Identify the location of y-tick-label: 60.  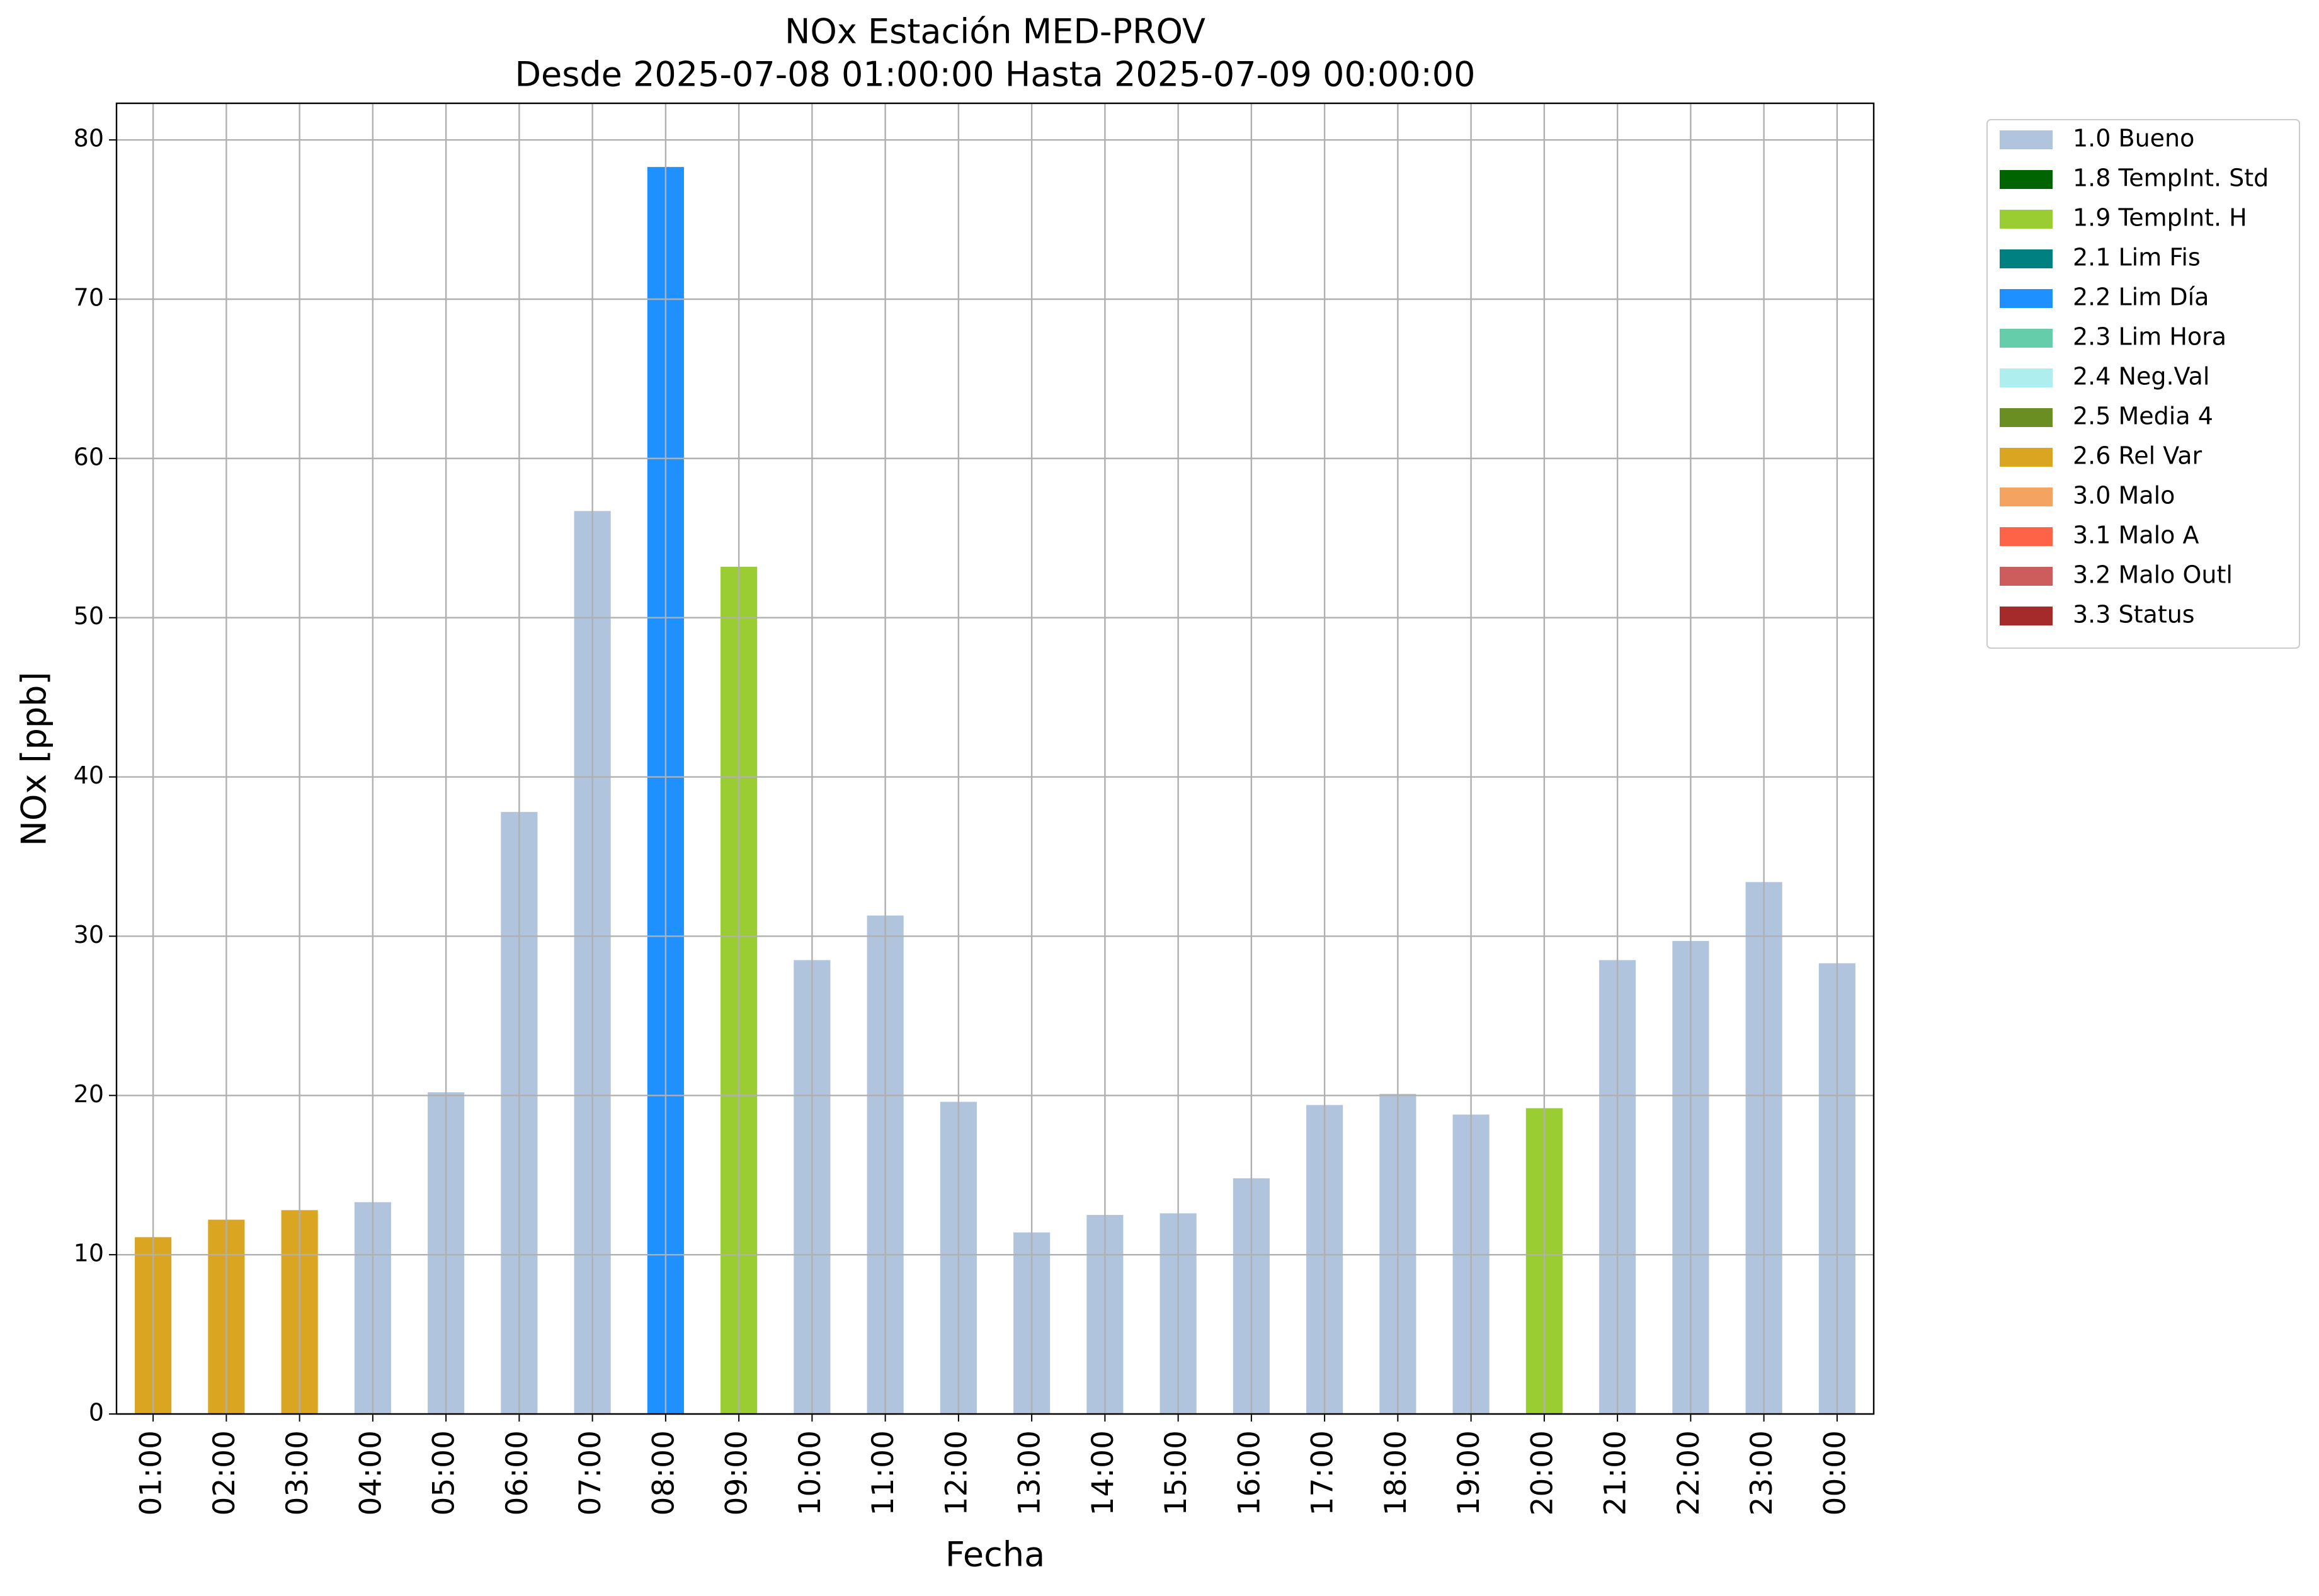
(89, 456).